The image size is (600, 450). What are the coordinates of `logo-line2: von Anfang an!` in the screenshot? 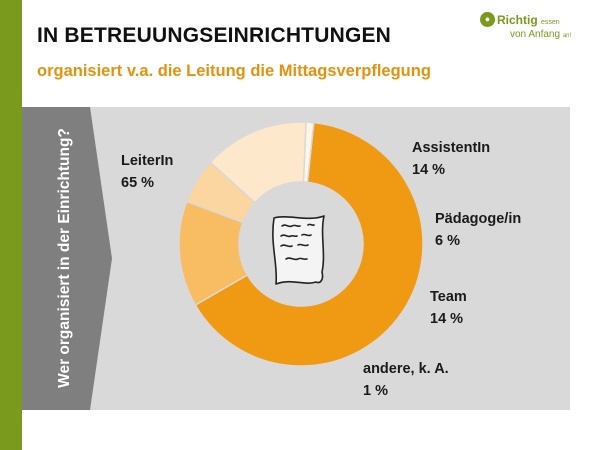 It's located at (540, 34).